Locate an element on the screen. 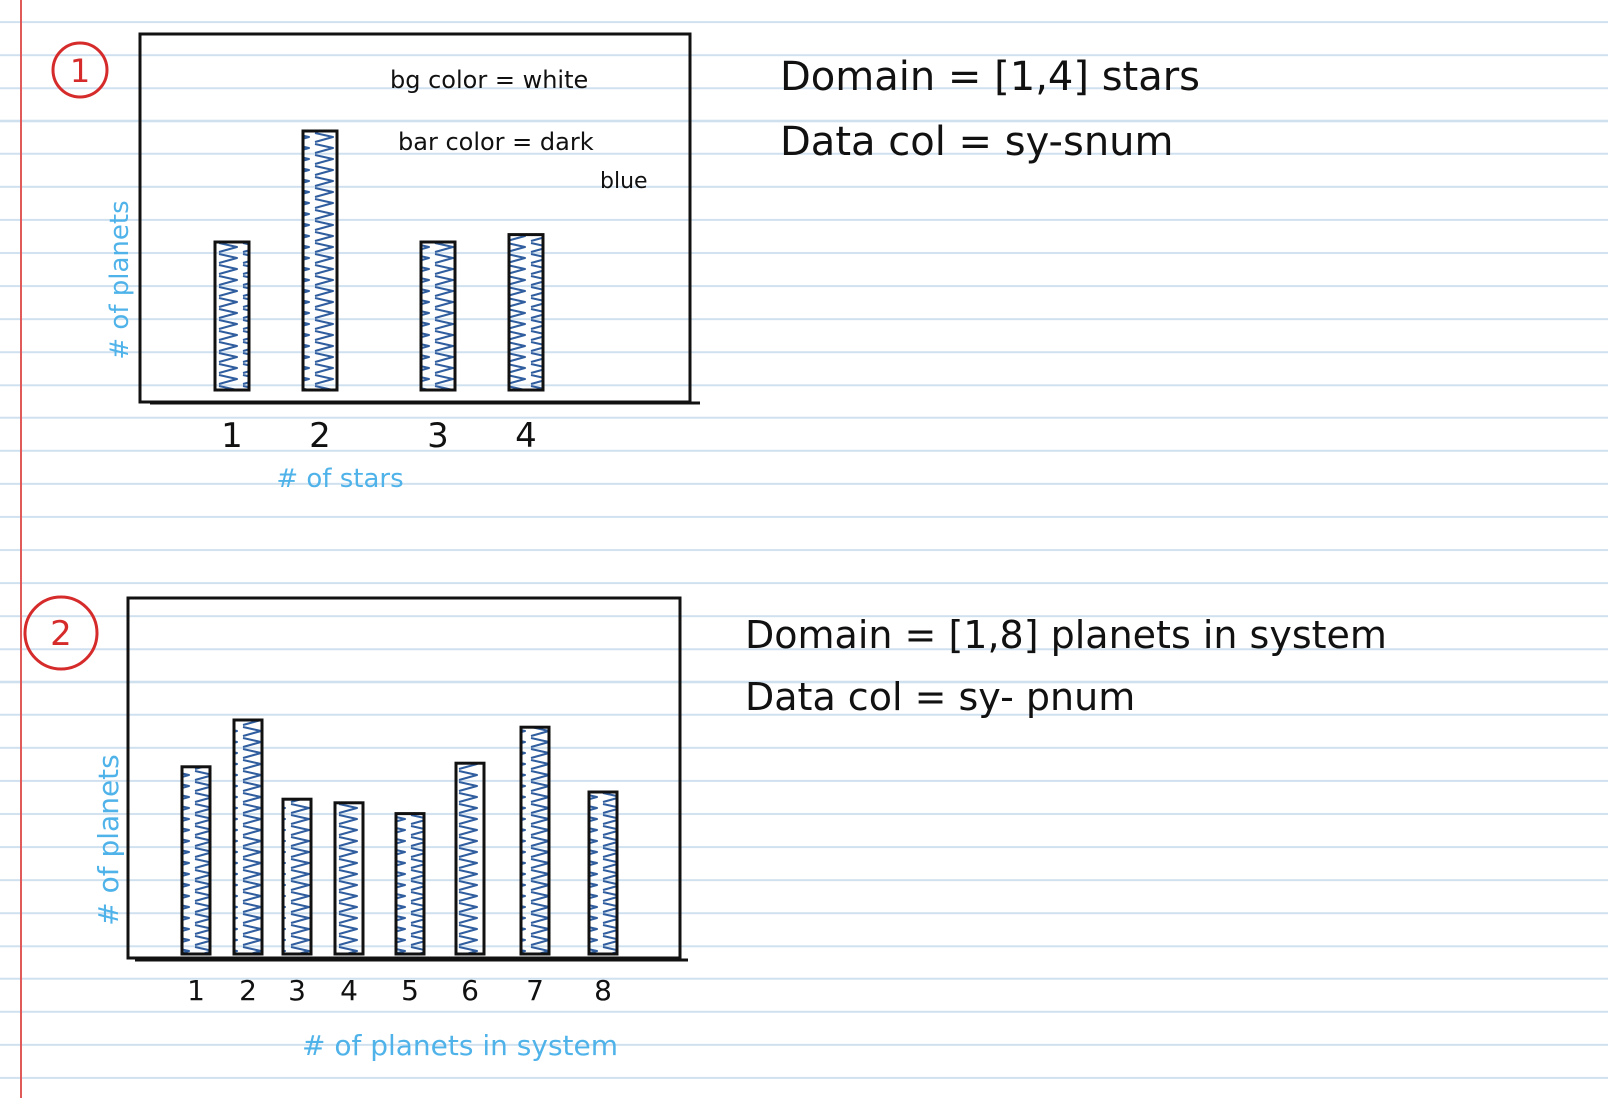 The height and width of the screenshot is (1098, 1608). chart-1-tick-labels: 1 2 3 4 is located at coordinates (379, 436).